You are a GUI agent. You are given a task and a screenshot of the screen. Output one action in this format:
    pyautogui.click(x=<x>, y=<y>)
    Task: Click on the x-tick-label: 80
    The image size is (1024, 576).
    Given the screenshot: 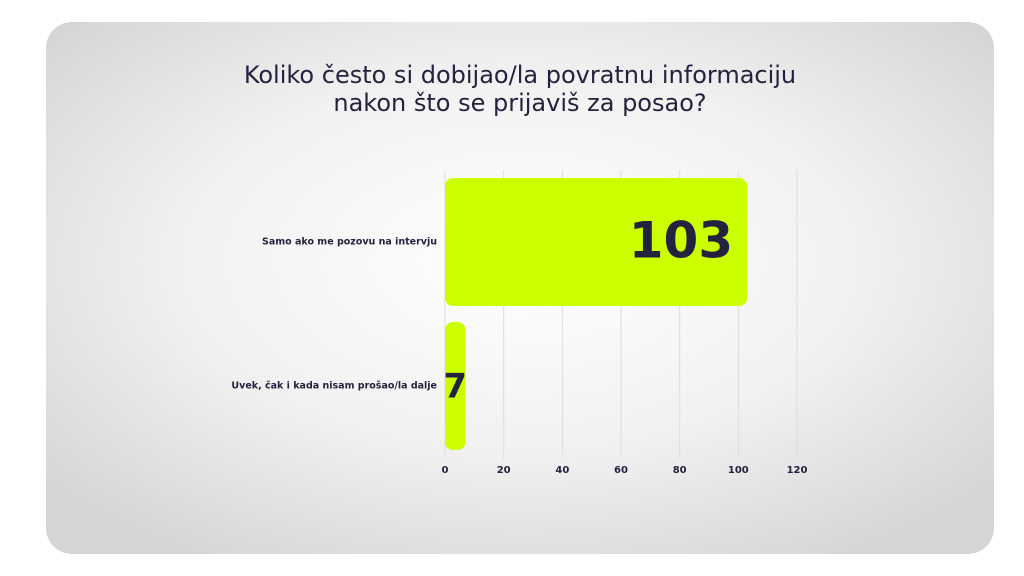 What is the action you would take?
    pyautogui.click(x=680, y=470)
    